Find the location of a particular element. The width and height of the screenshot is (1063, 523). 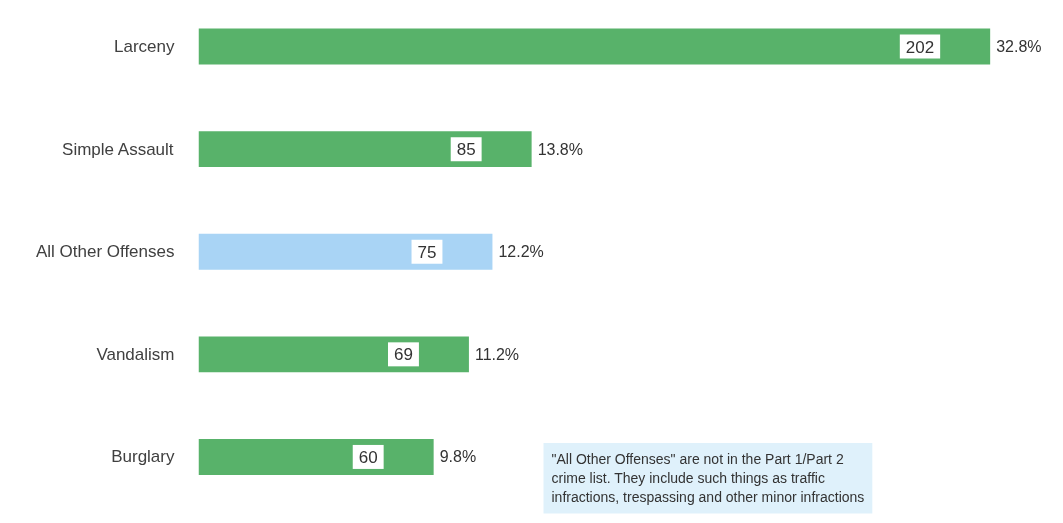

data-label: 85 is located at coordinates (466, 150).